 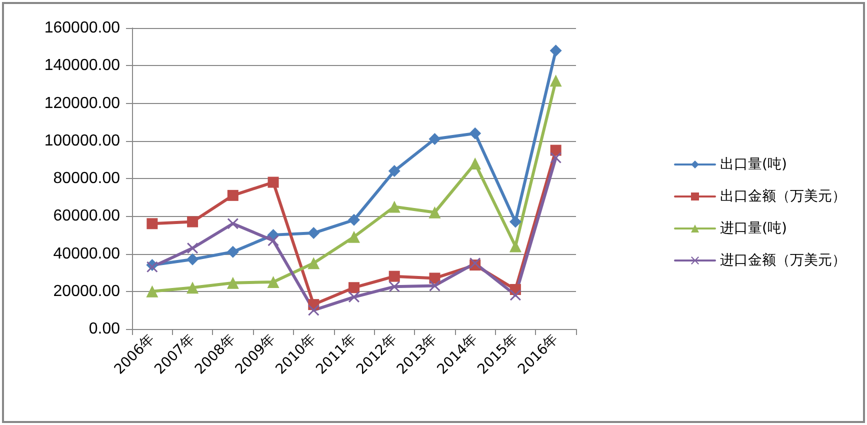 I want to click on y-tick-label: 60000.00, so click(x=86, y=216).